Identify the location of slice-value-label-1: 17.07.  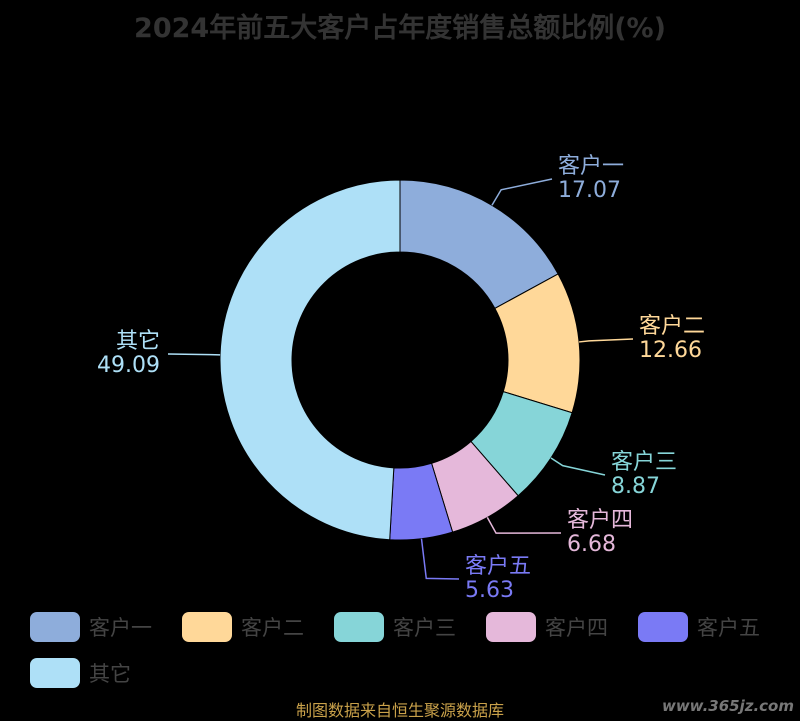
(589, 190).